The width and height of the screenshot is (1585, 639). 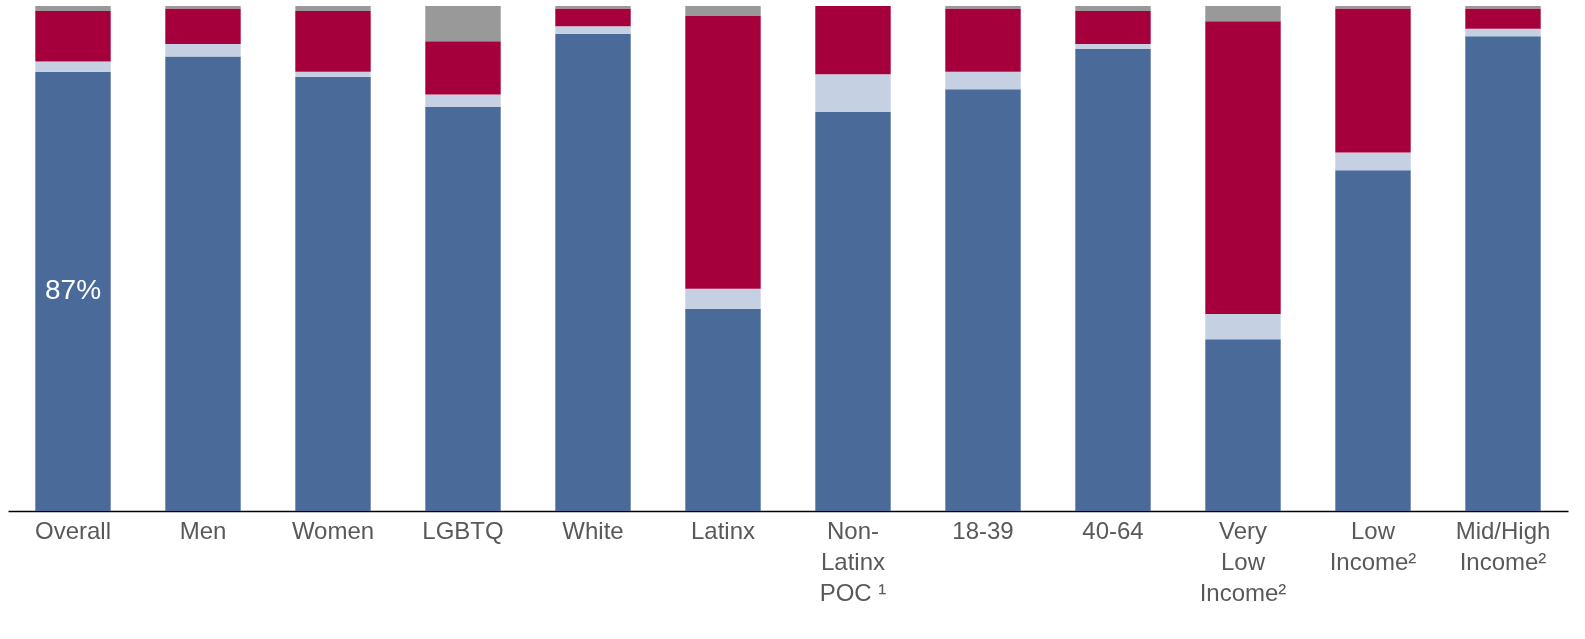 I want to click on x-tick-label: Latinx, so click(x=723, y=530).